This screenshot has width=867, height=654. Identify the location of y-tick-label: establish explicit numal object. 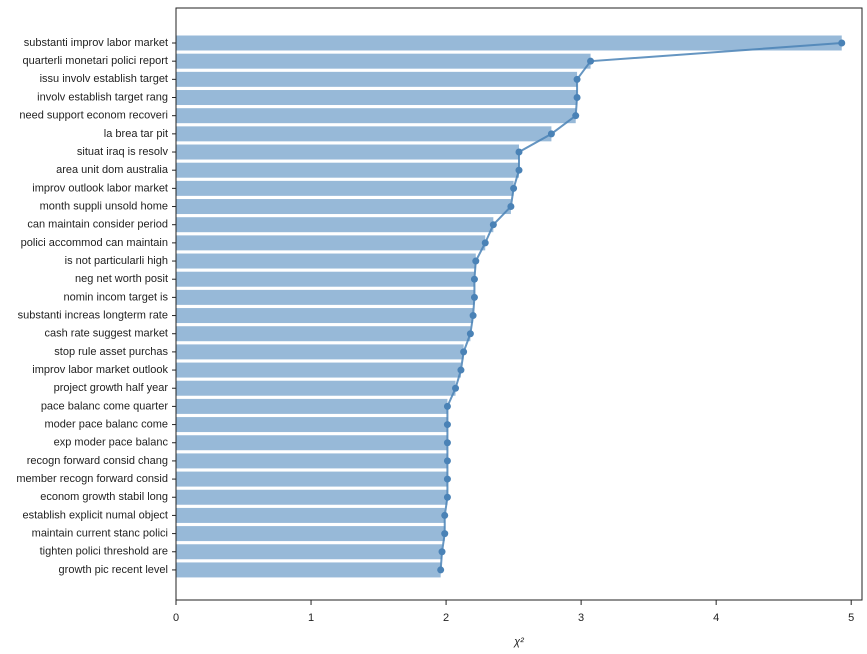
(95, 515).